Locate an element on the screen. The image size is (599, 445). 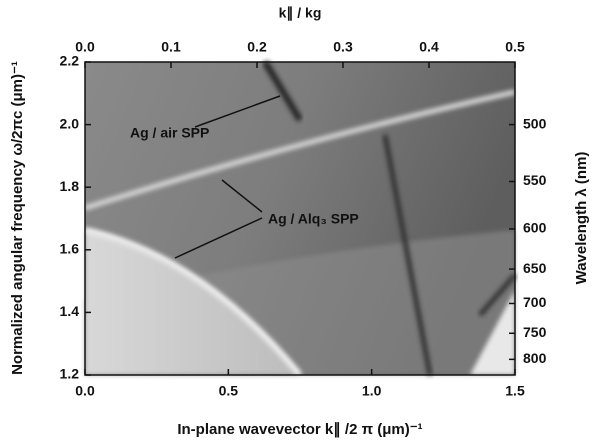
y2-tick-label: 750 is located at coordinates (535, 332).